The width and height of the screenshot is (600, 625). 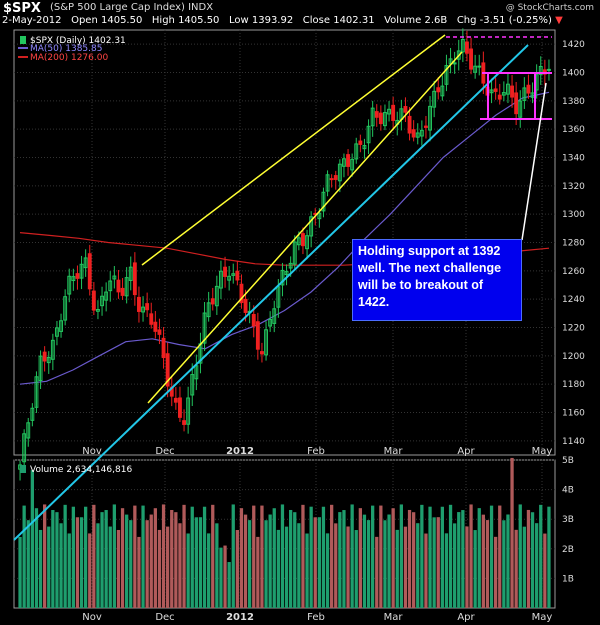 I want to click on legend-price: $SPX (Daily) 1402.31, so click(x=78, y=41).